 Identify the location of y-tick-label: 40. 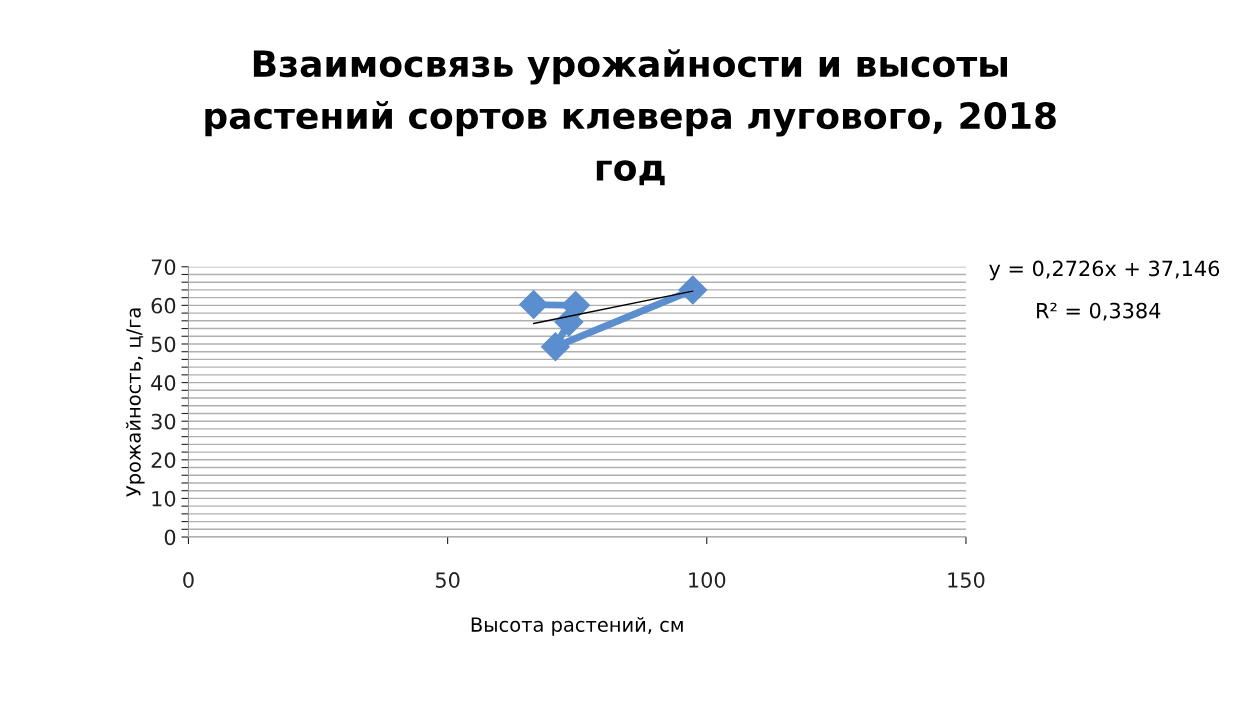
(163, 383).